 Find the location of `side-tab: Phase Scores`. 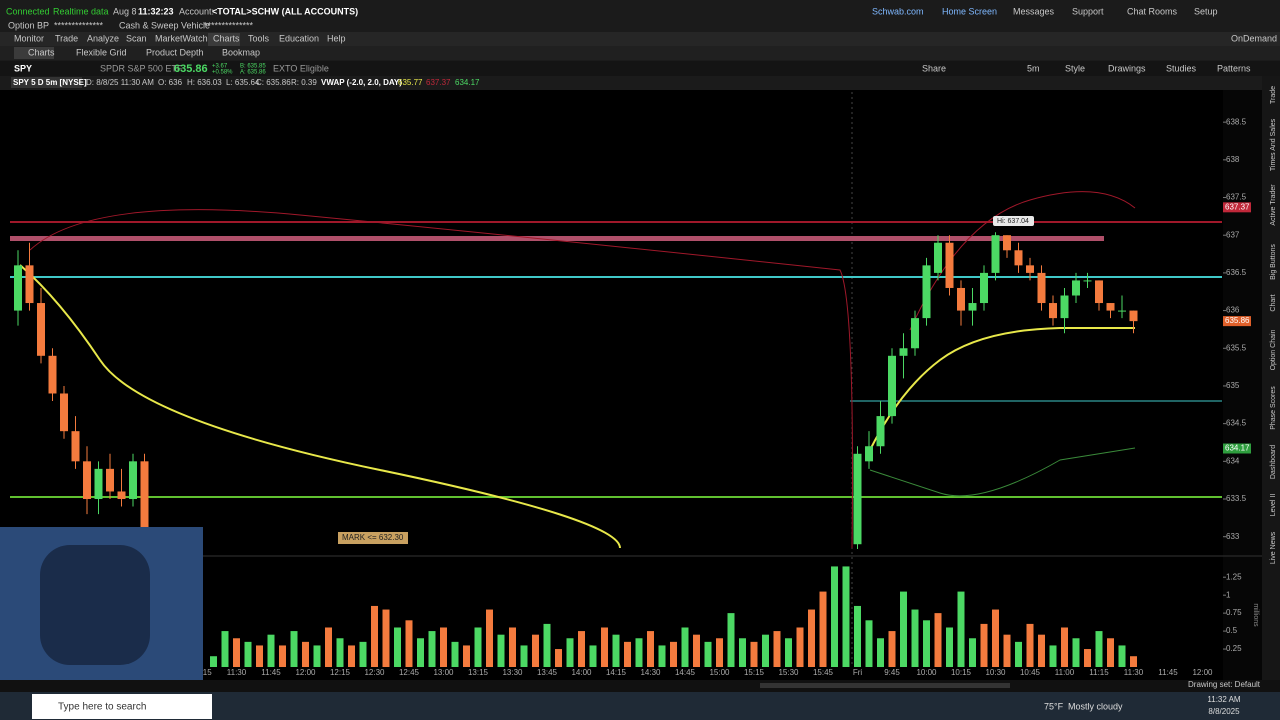

side-tab: Phase Scores is located at coordinates (1273, 408).